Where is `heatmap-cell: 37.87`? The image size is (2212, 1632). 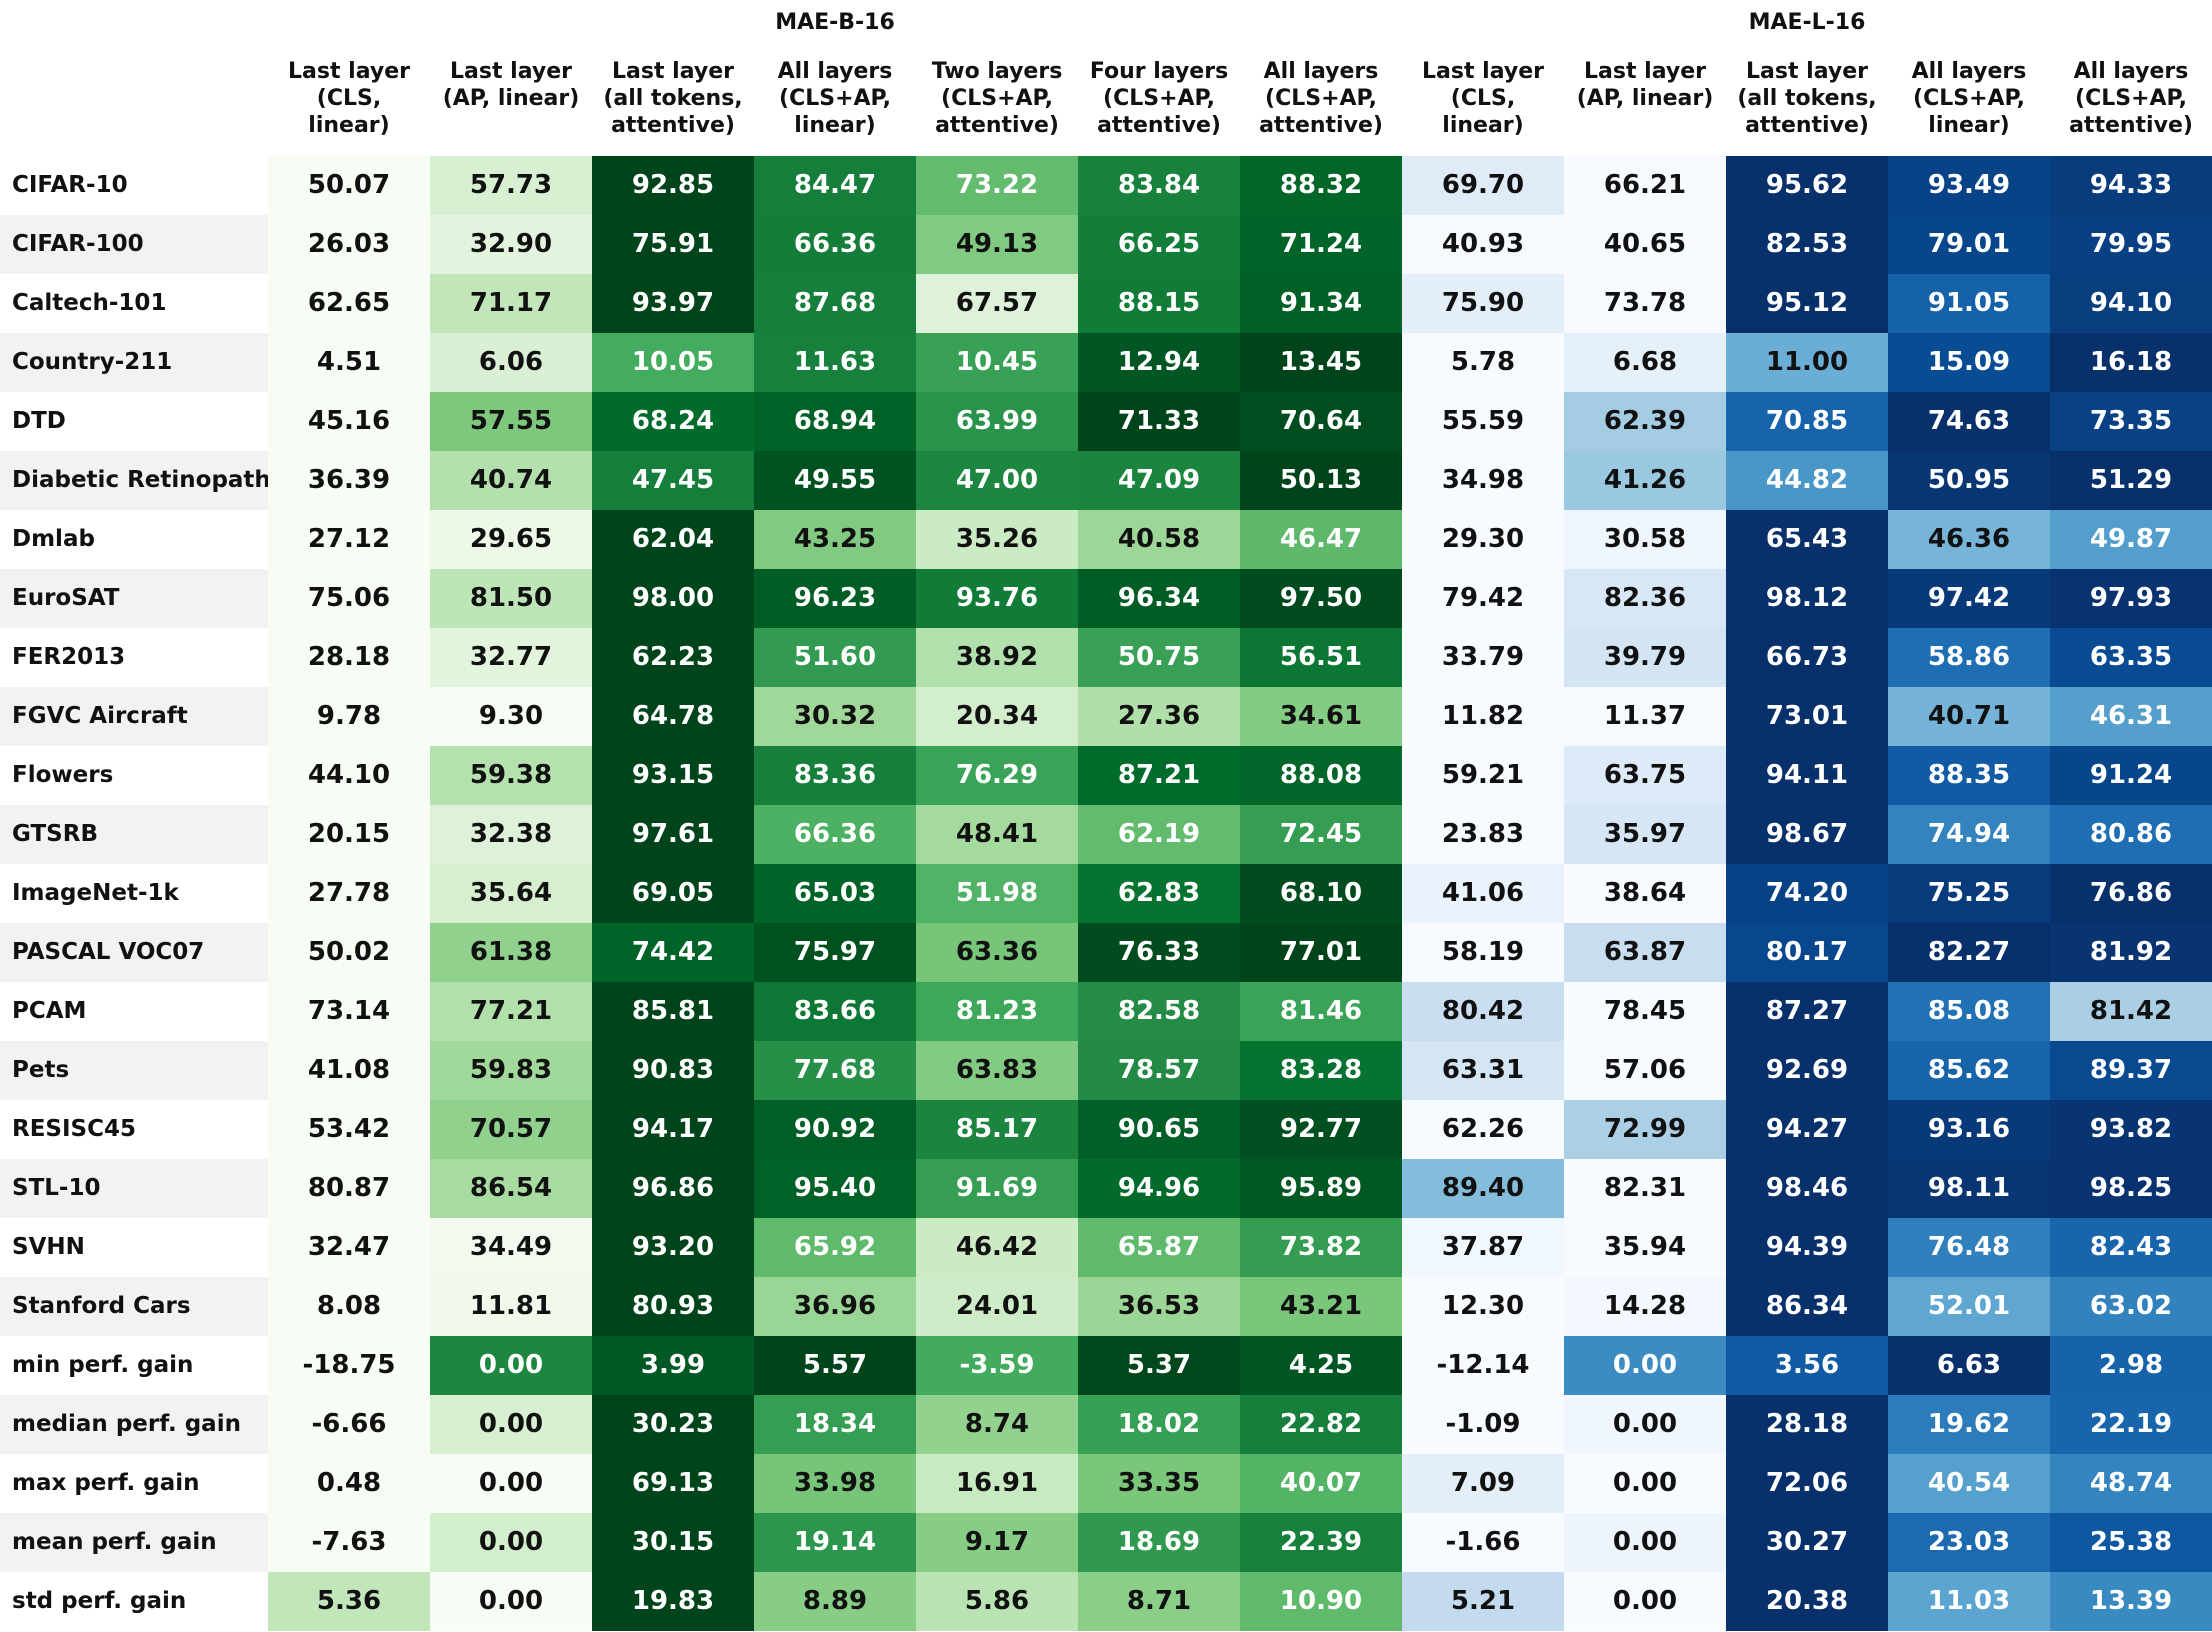 heatmap-cell: 37.87 is located at coordinates (1483, 1247).